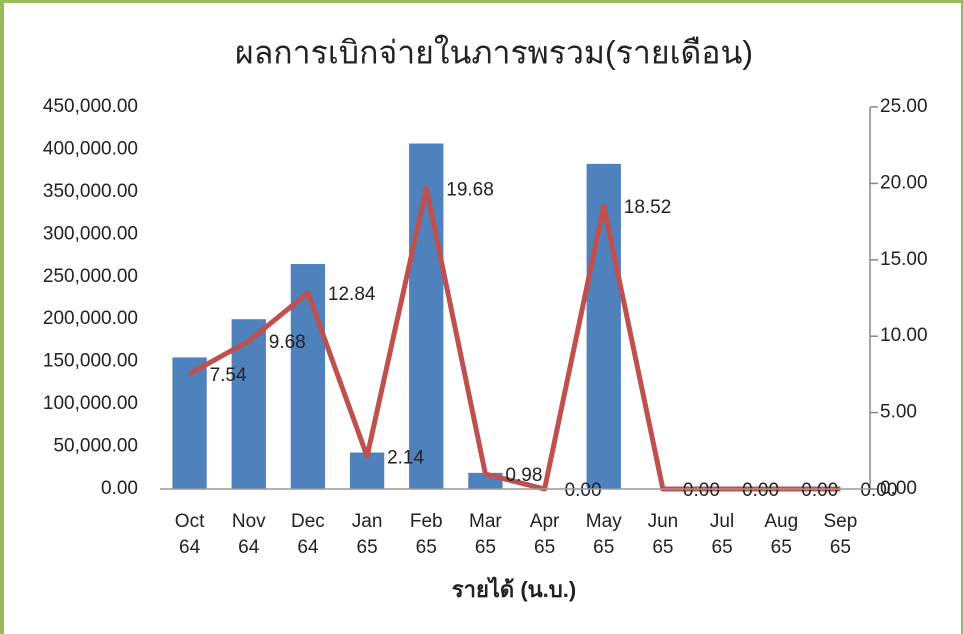  What do you see at coordinates (90, 191) in the screenshot?
I see `y-tick-label: 350,000.00` at bounding box center [90, 191].